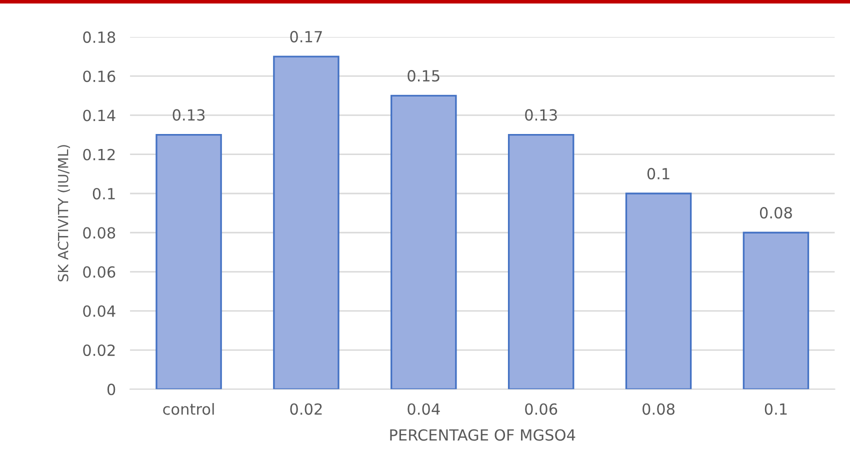  I want to click on data-label: 0.08, so click(776, 213).